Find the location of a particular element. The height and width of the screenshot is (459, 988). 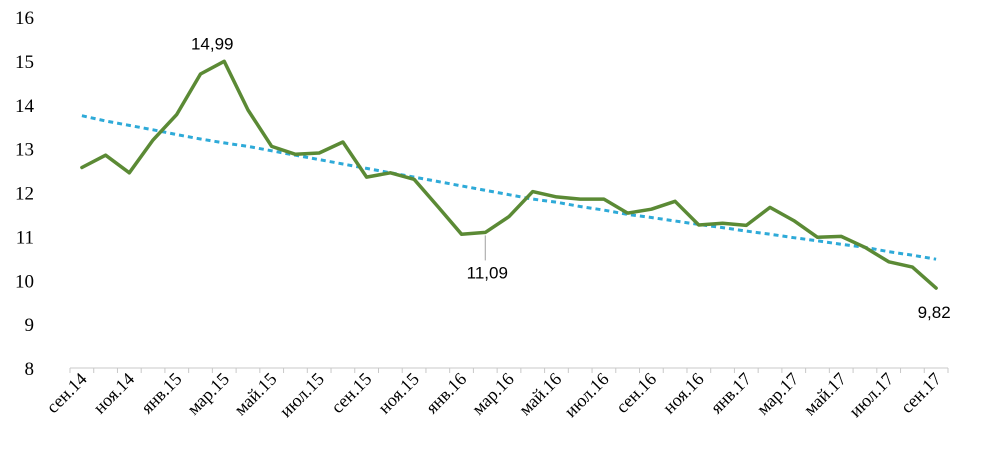

x-tick-label: янв.17 is located at coordinates (730, 393).